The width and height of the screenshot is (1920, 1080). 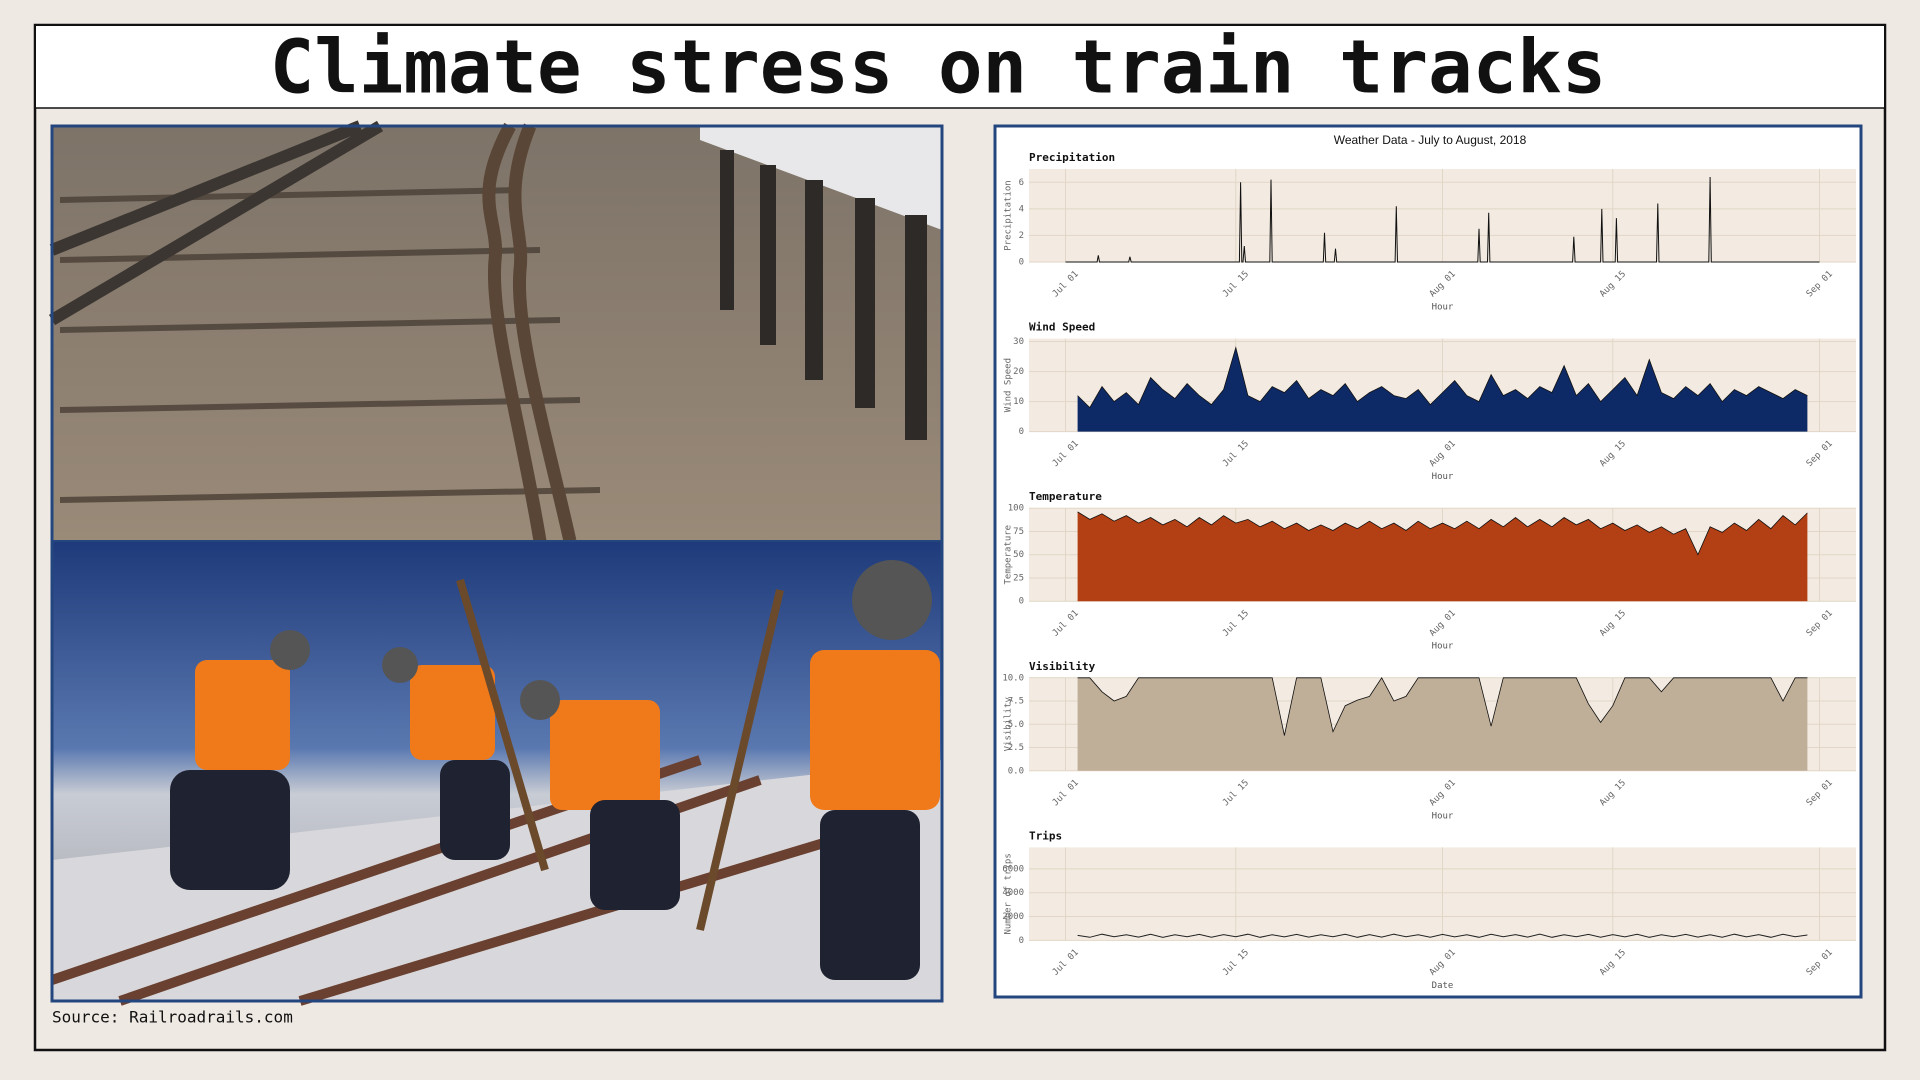 What do you see at coordinates (529, 332) in the screenshot?
I see `photo-buckled-rail` at bounding box center [529, 332].